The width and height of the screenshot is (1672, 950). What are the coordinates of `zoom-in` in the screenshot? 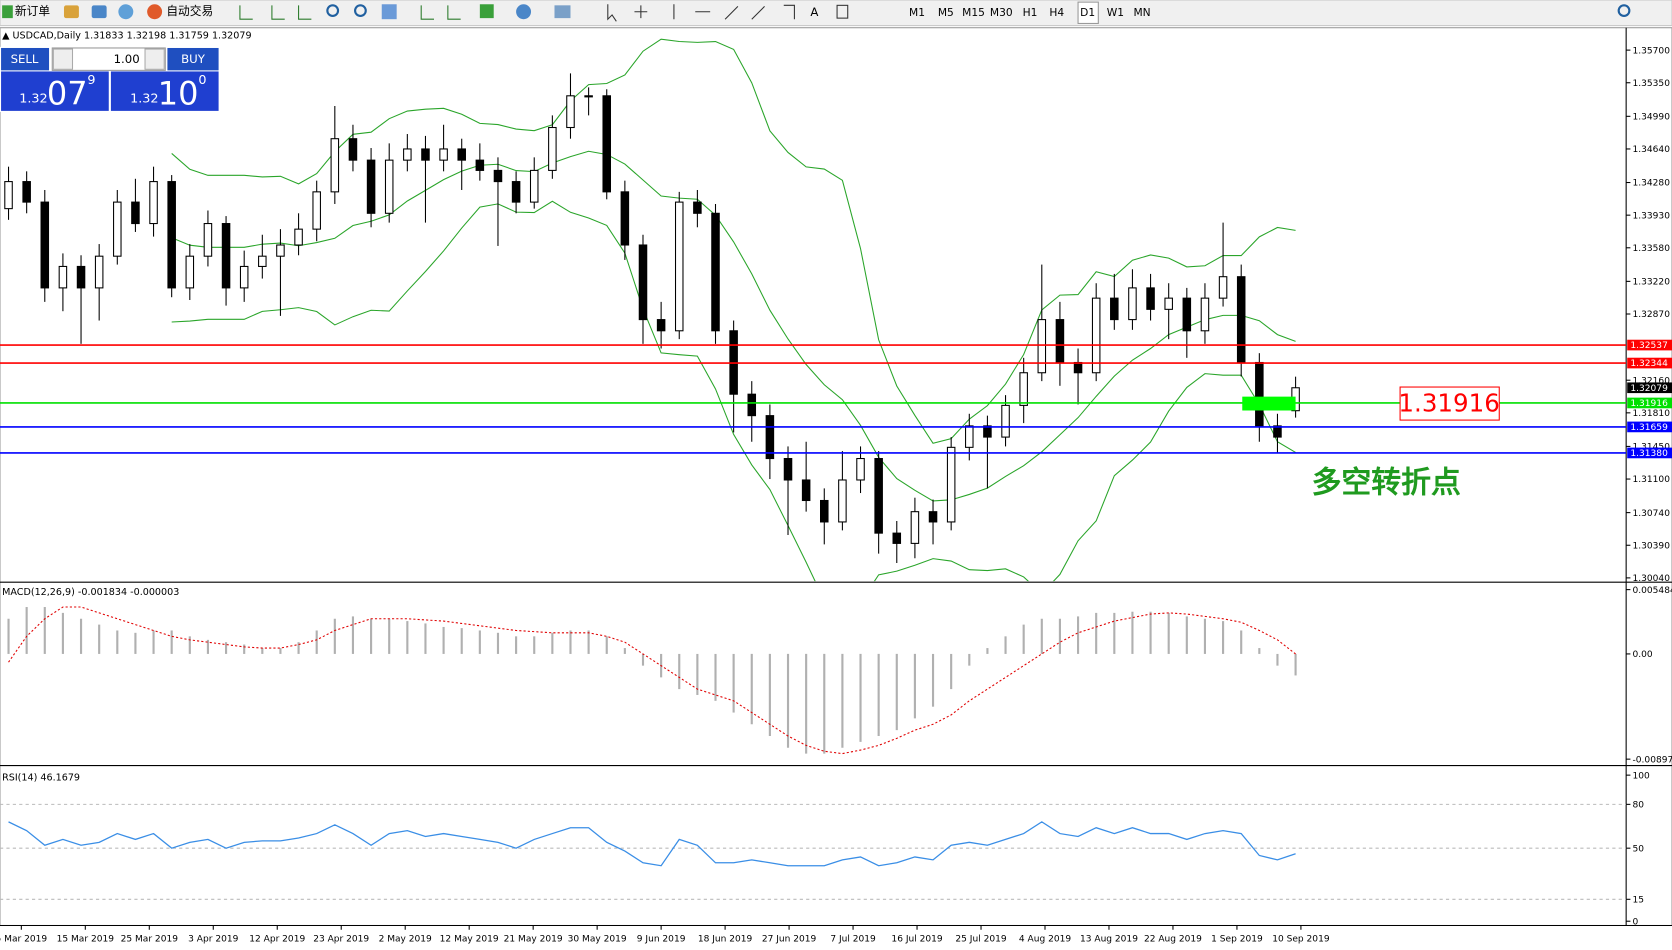 It's located at (333, 11).